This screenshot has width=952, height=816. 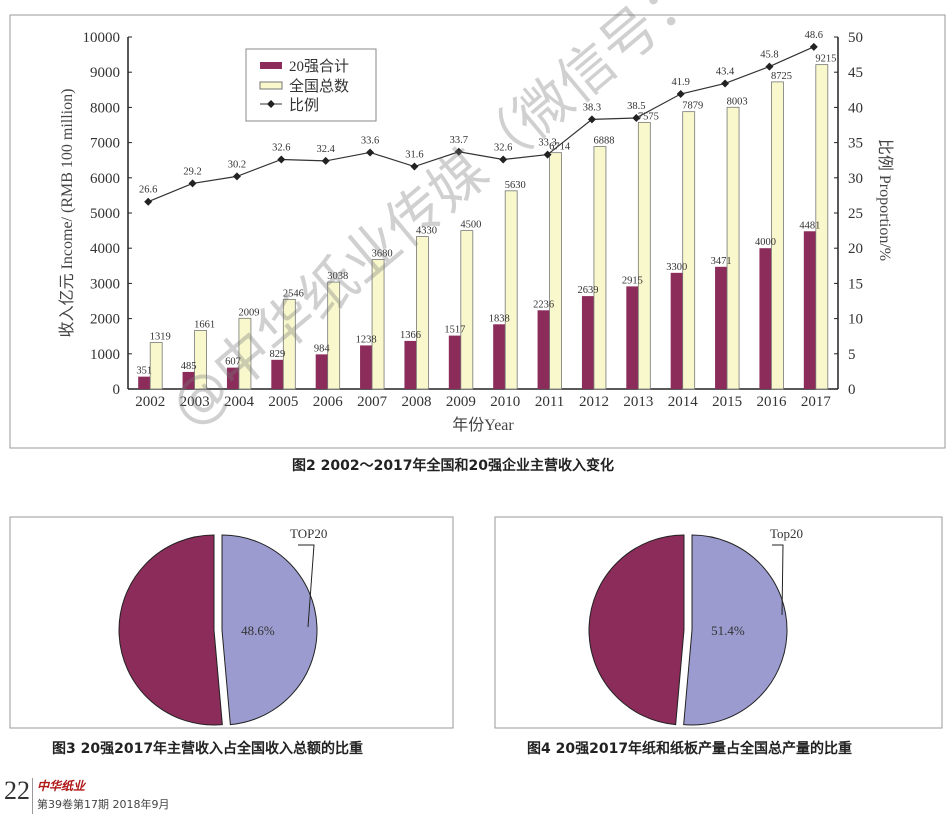 I want to click on bar-national-label: 2546, so click(x=293, y=293).